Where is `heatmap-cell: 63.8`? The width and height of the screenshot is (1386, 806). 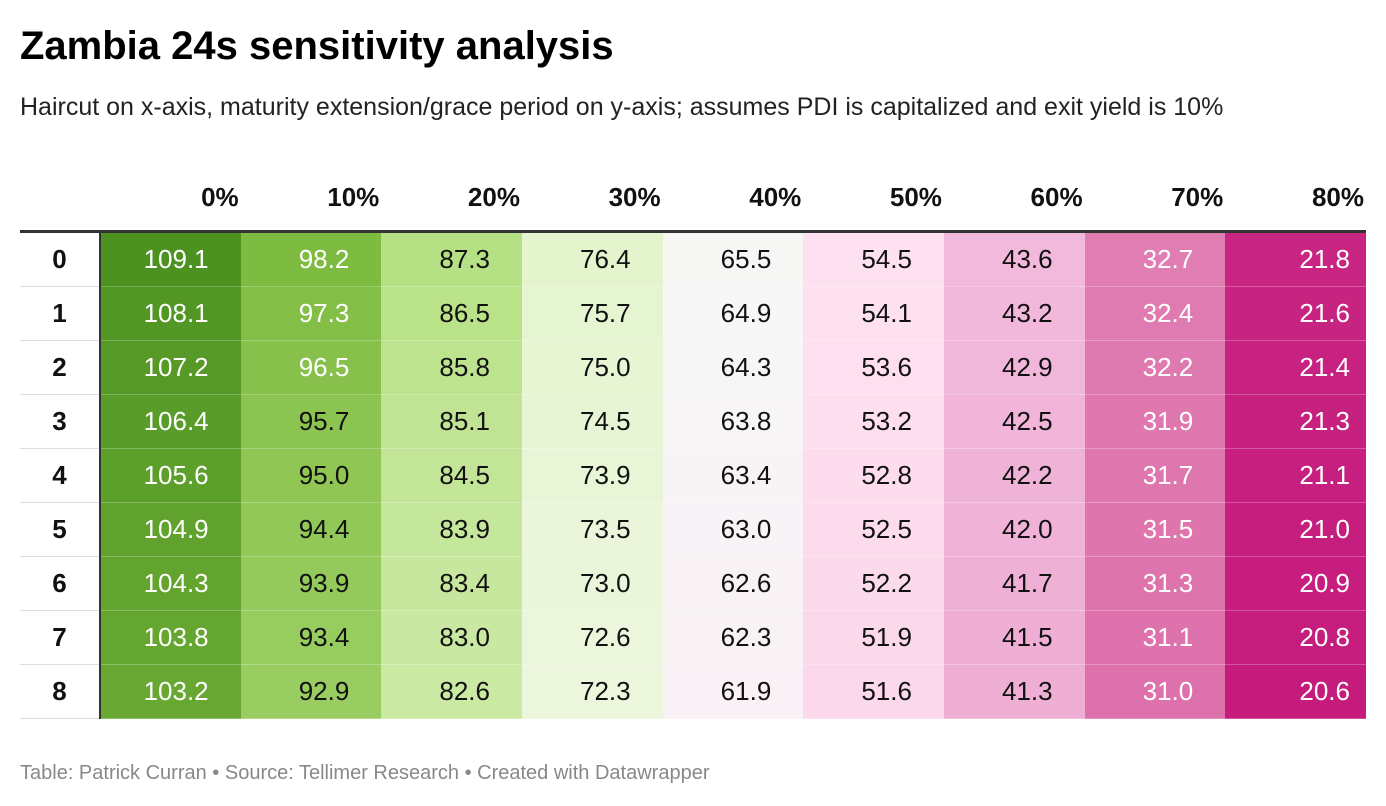
heatmap-cell: 63.8 is located at coordinates (733, 421).